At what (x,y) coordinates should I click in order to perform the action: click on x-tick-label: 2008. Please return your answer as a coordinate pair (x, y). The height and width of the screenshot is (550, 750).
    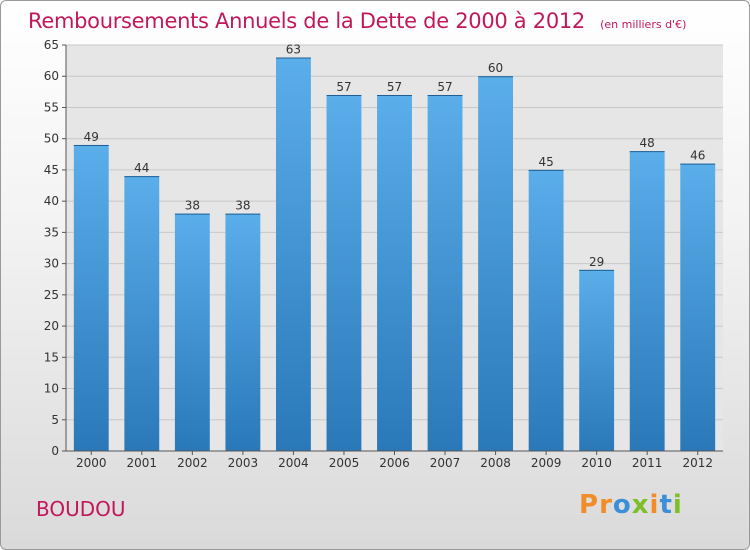
    Looking at the image, I should click on (495, 463).